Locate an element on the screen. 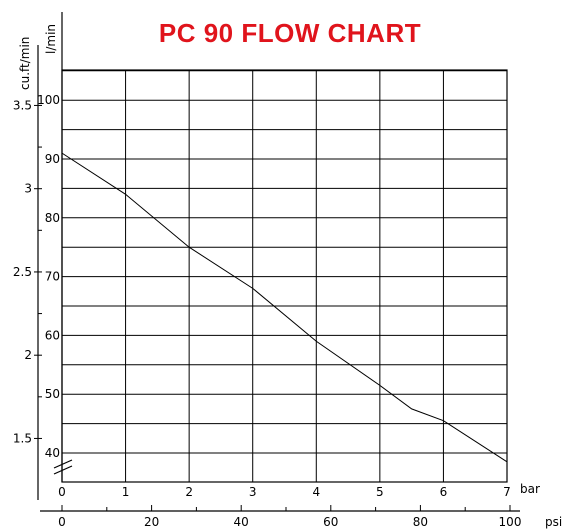 This screenshot has width=568, height=531. lpm-unit-label: l/min is located at coordinates (51, 39).